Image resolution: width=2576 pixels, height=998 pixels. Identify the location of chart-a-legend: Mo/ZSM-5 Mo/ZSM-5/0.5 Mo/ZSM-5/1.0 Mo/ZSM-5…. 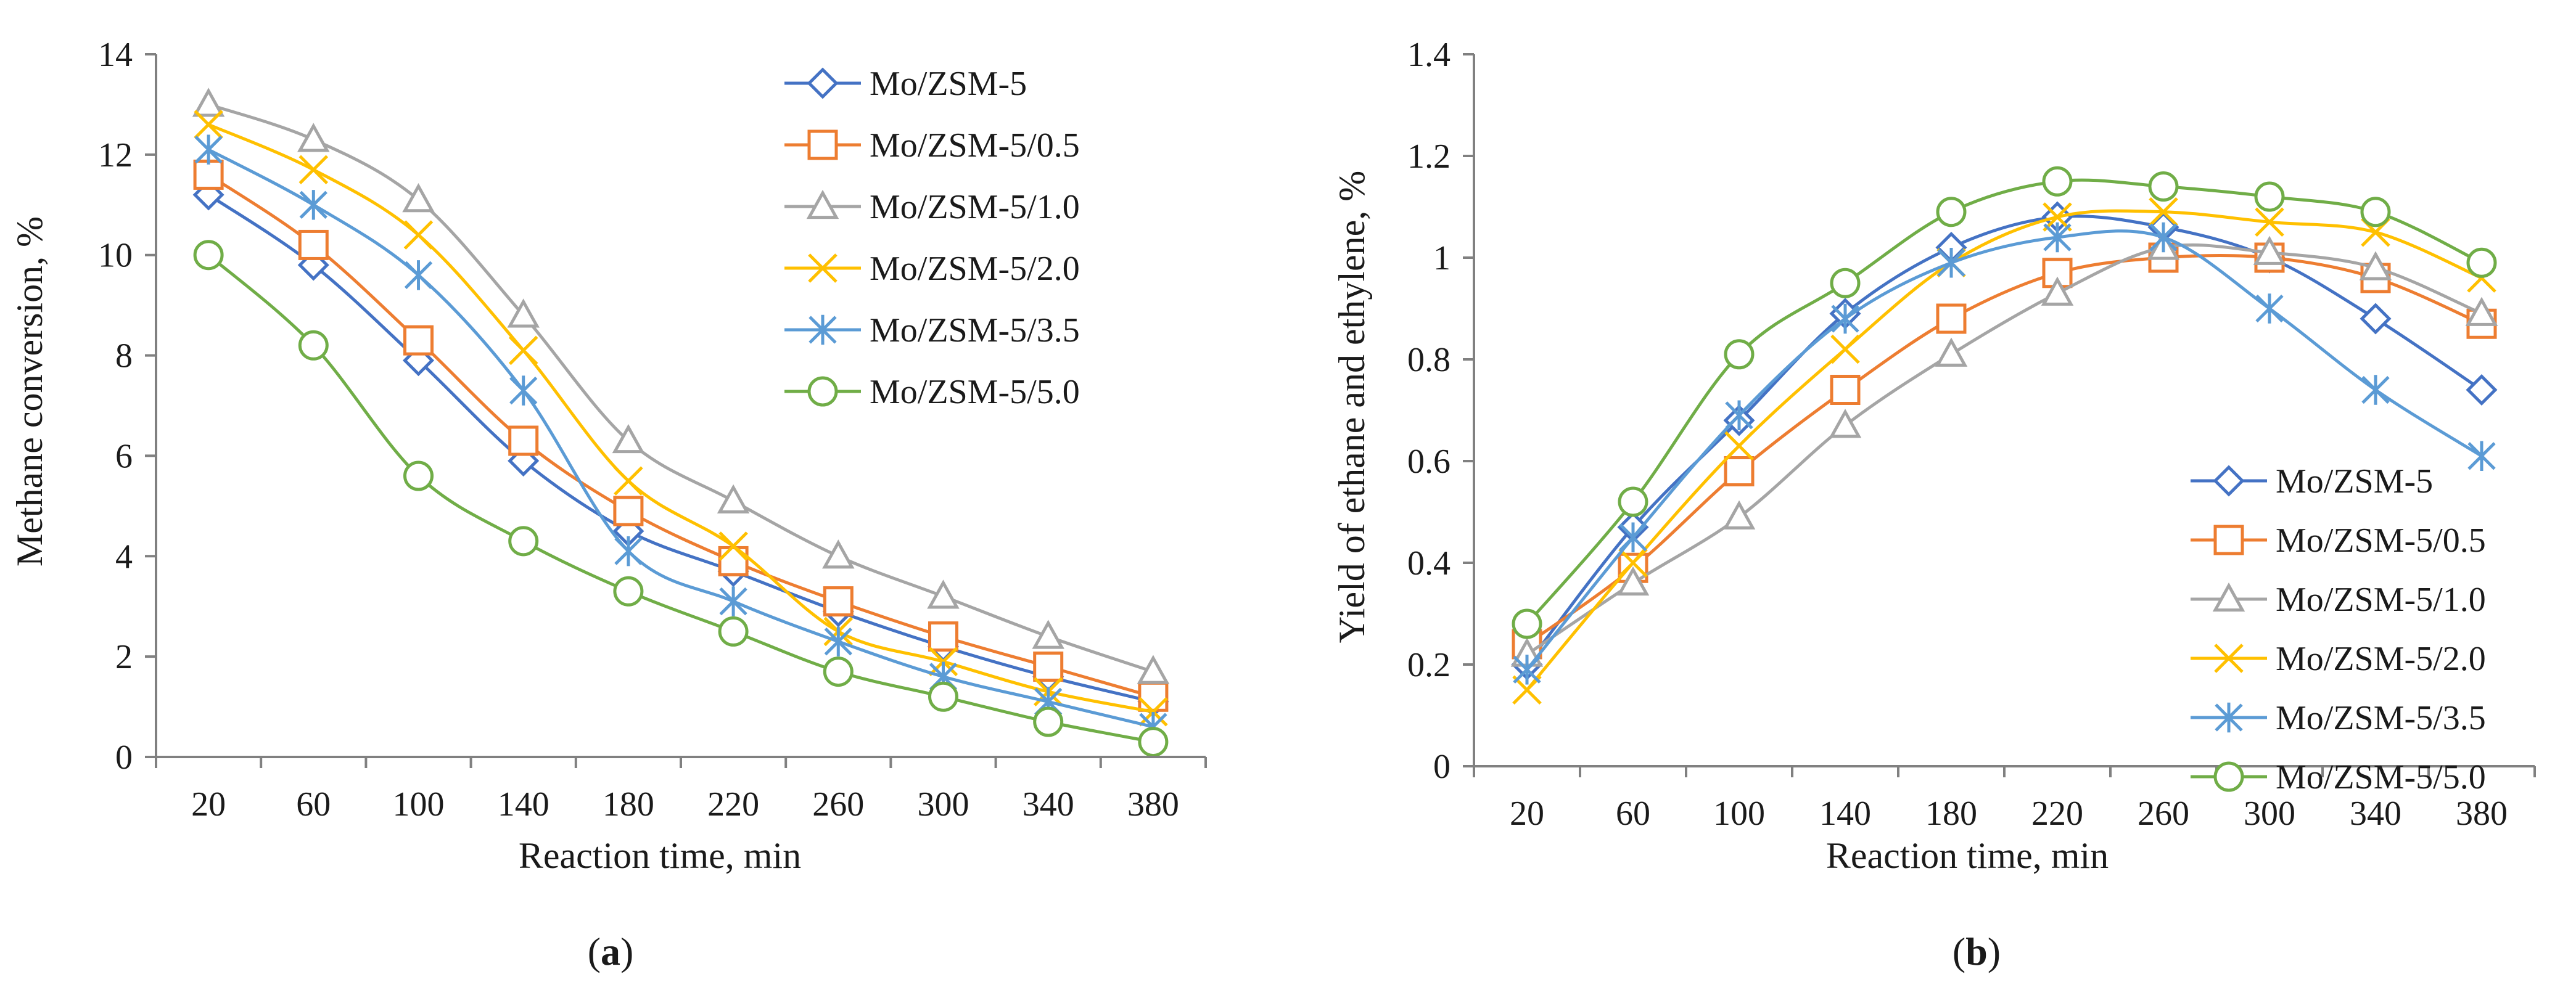
(932, 238).